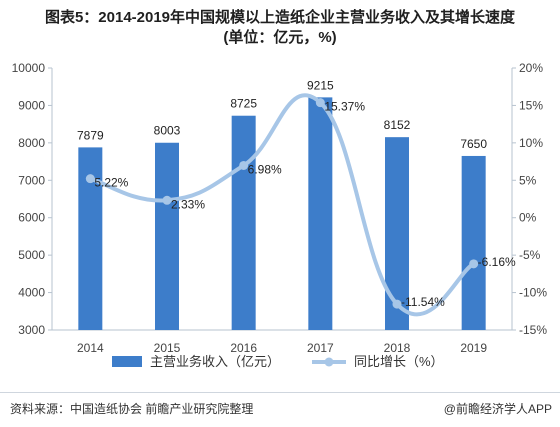 This screenshot has height=427, width=560. Describe the element at coordinates (280, 37) in the screenshot. I see `title-line-2: (单位：亿元，%)` at that location.